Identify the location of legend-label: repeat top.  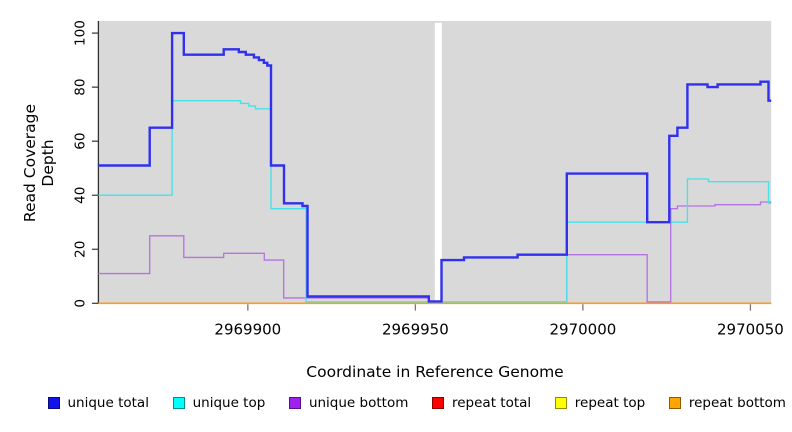
(610, 403).